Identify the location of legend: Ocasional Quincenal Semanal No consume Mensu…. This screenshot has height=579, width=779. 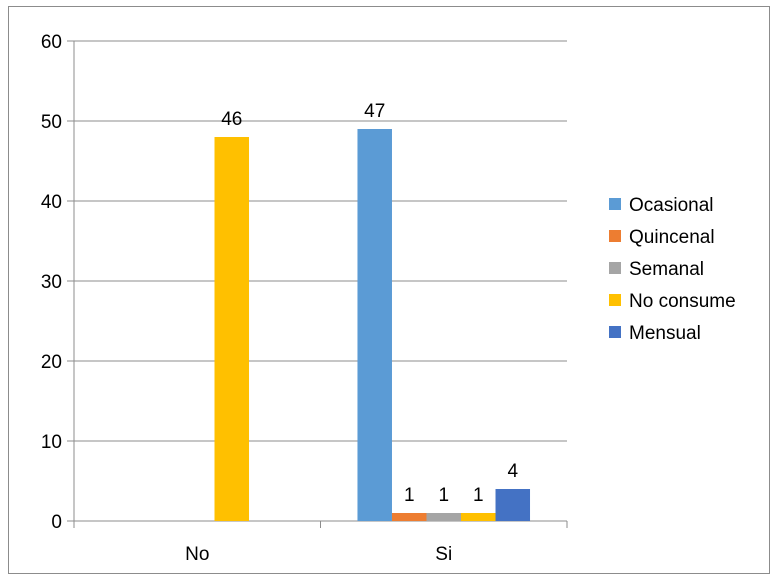
(672, 269).